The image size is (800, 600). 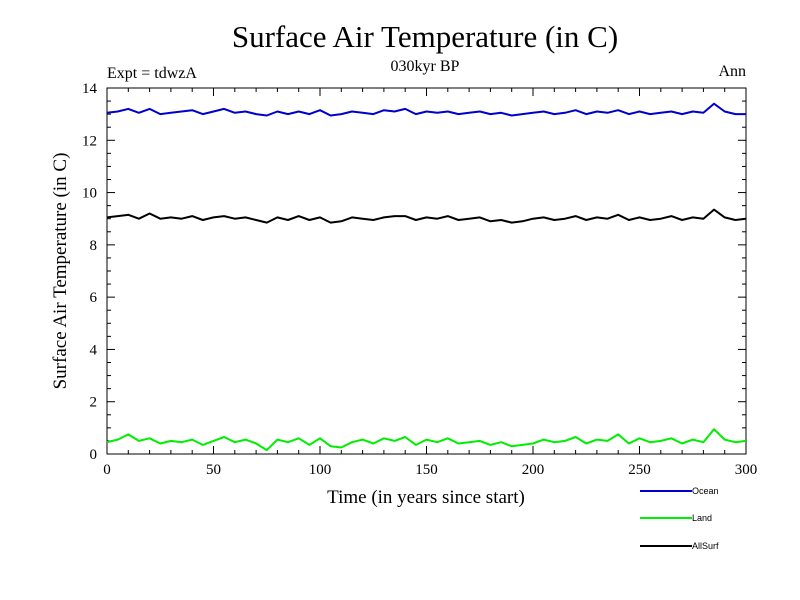 I want to click on y-tick-label: 10, so click(x=89, y=194).